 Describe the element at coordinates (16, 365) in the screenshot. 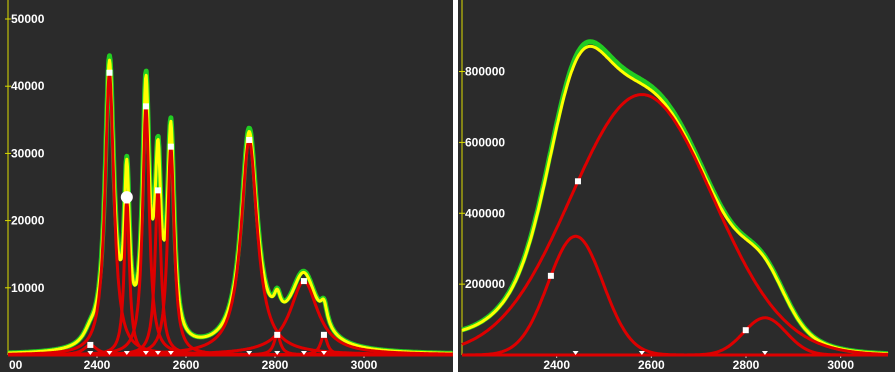

I see `x-tick-label-clipped: 00` at that location.